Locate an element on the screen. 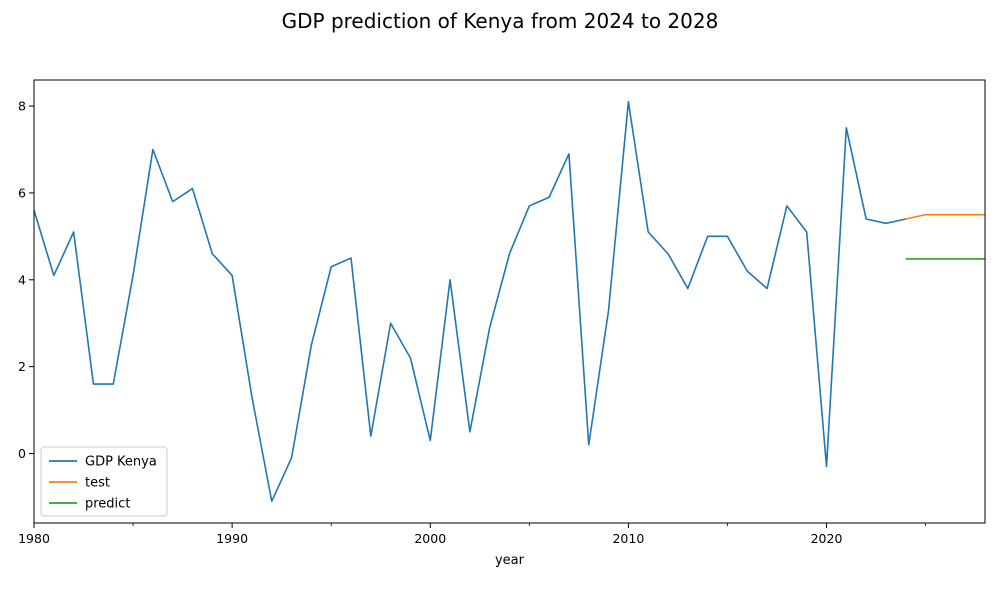 This screenshot has width=1000, height=600. legend-label: test is located at coordinates (97, 483).